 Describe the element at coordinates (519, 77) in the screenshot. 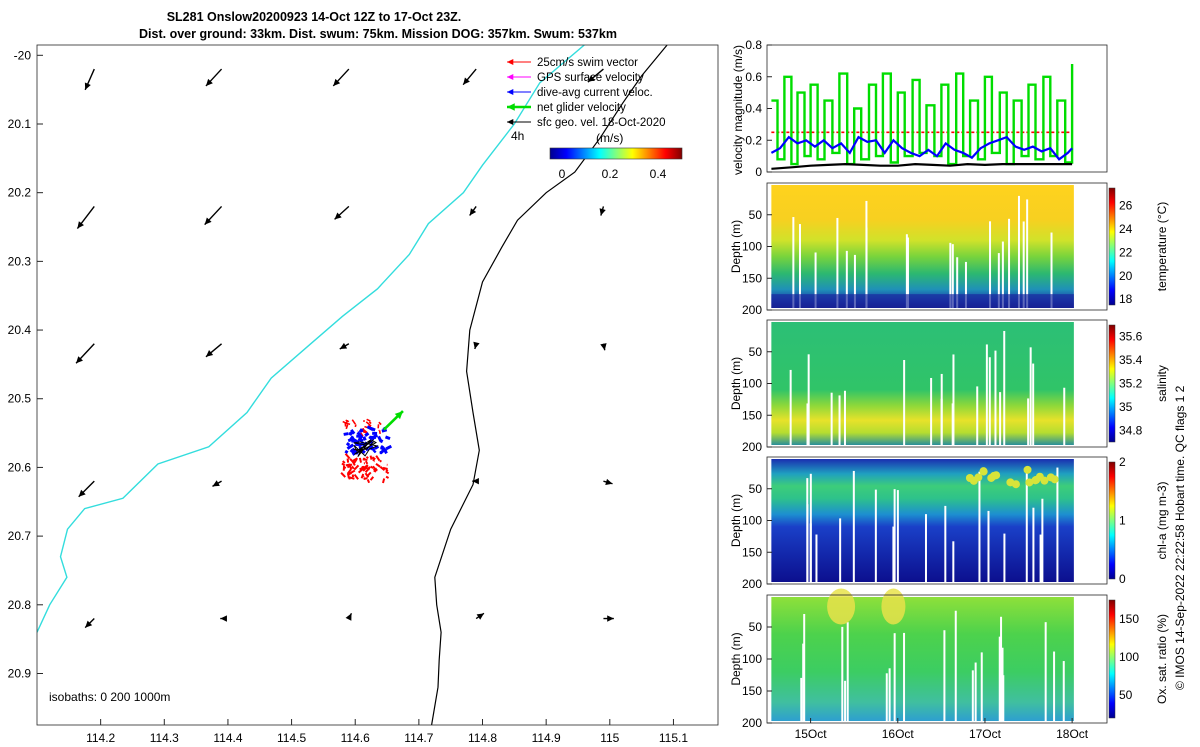

I see `legend-arrow` at that location.